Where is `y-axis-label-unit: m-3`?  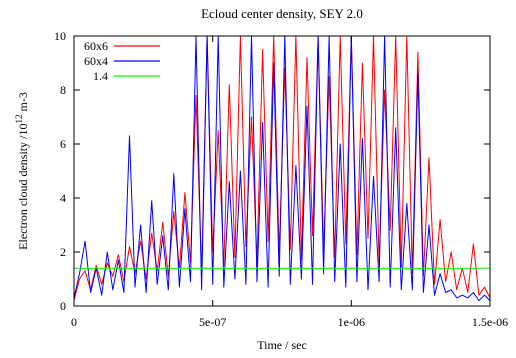
y-axis-label-unit: m-3 is located at coordinates (23, 103).